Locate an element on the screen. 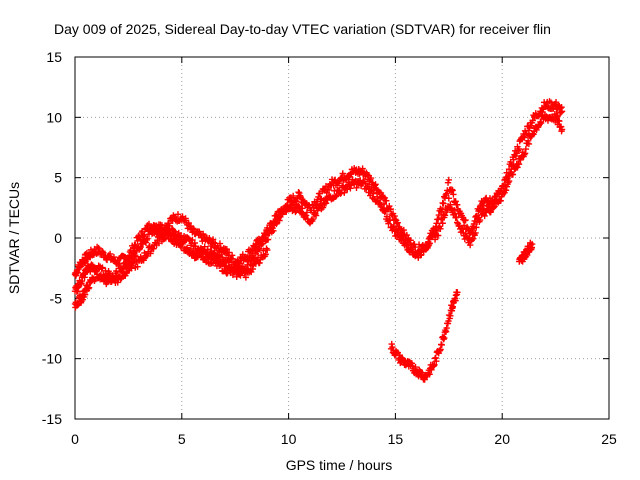 This screenshot has height=480, width=640. y-tick-label: 10 is located at coordinates (54, 117).